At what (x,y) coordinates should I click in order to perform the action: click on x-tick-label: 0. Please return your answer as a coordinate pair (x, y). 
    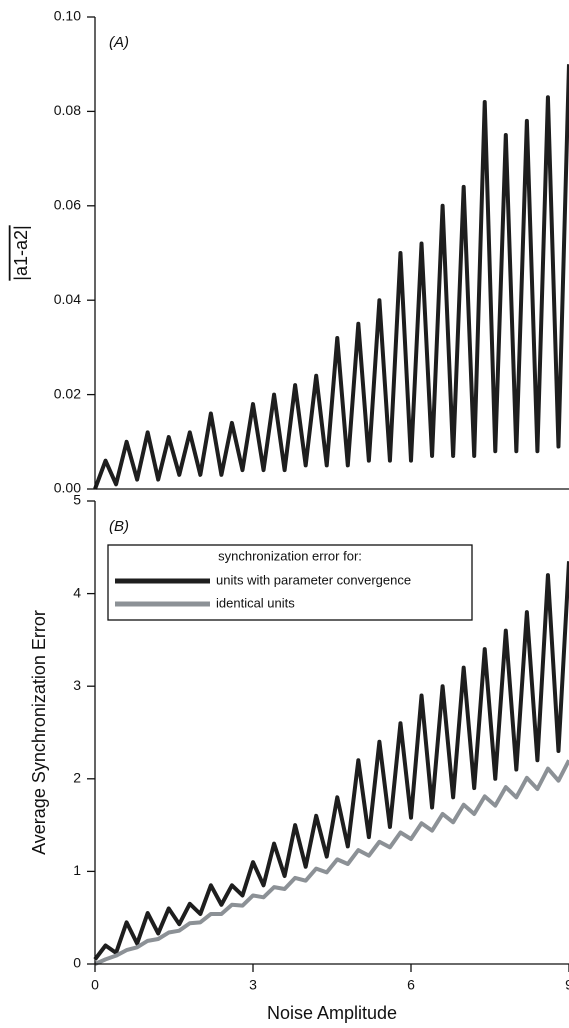
    Looking at the image, I should click on (95, 985).